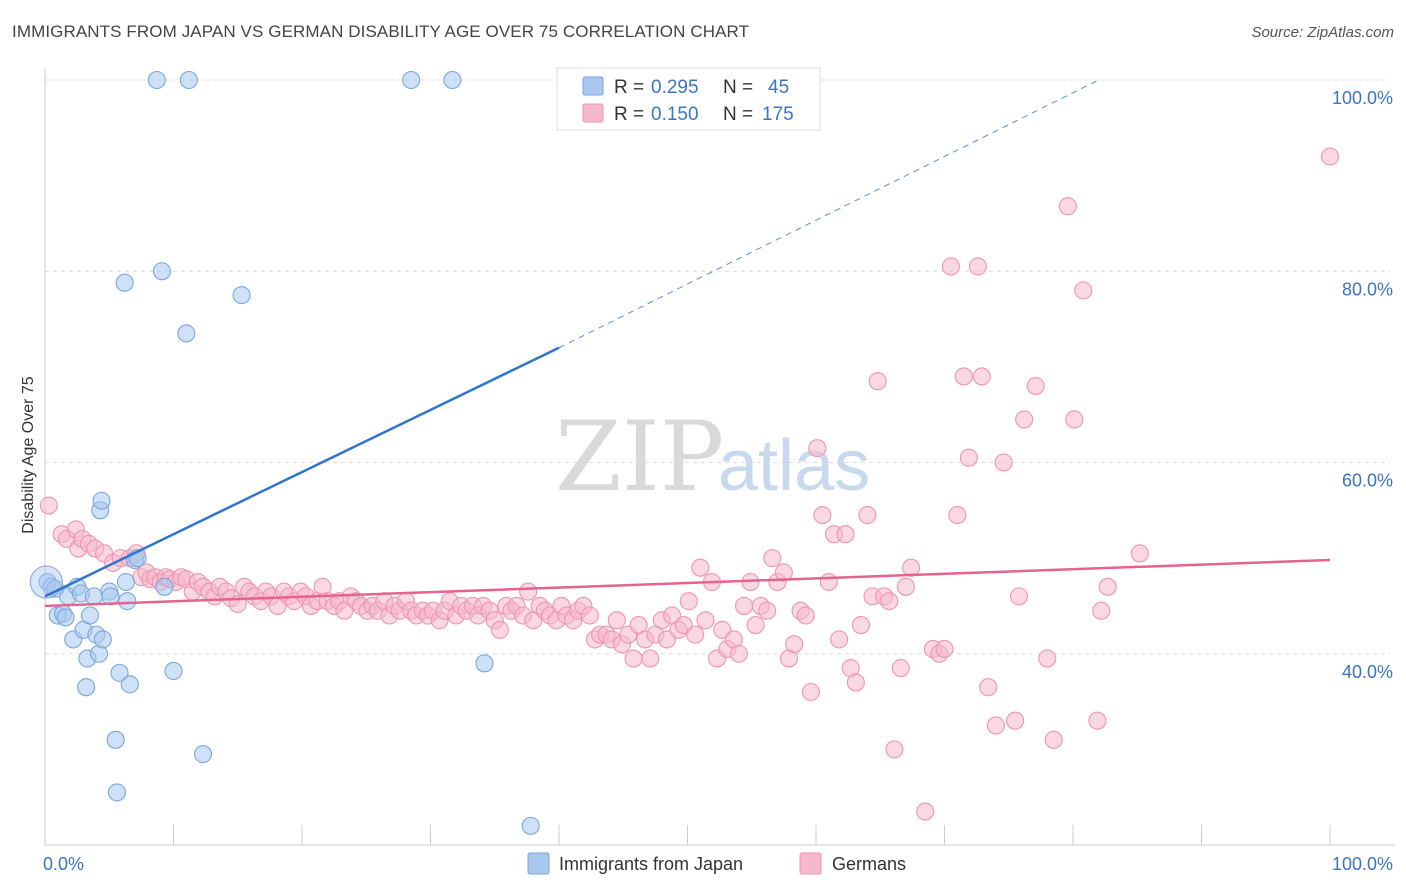  What do you see at coordinates (538, 863) in the screenshot?
I see `legend-bottom-swatch-japan` at bounding box center [538, 863].